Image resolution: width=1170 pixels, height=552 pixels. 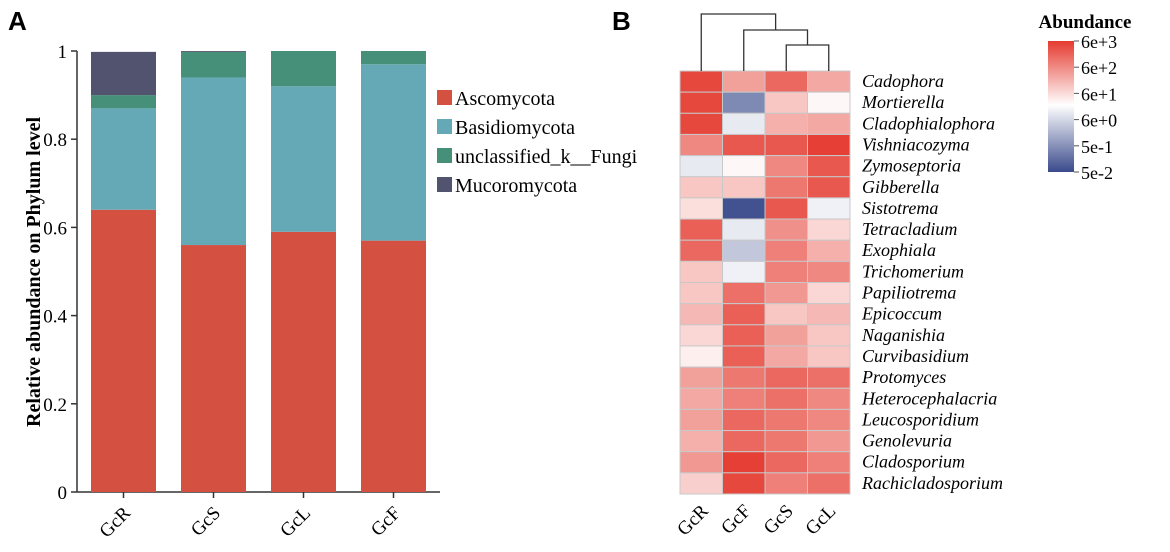 What do you see at coordinates (900, 208) in the screenshot?
I see `row-label: Sistotrema` at bounding box center [900, 208].